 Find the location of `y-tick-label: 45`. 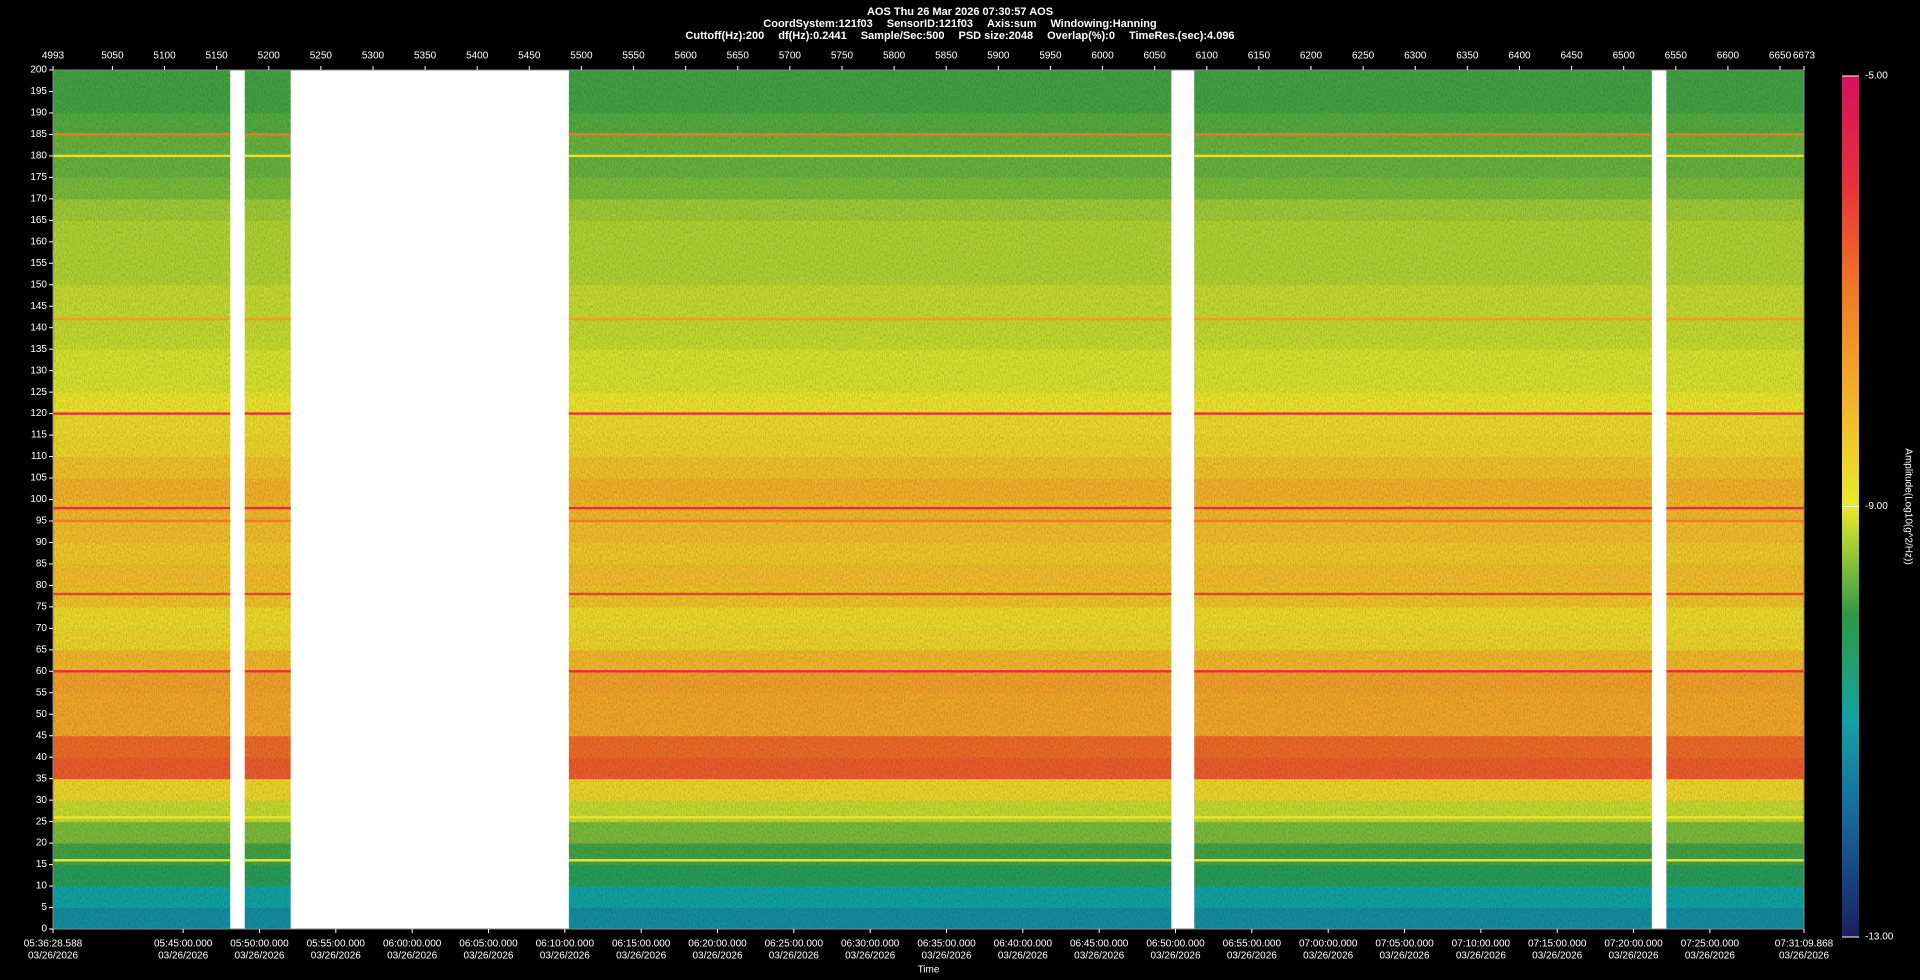

y-tick-label: 45 is located at coordinates (42, 735).